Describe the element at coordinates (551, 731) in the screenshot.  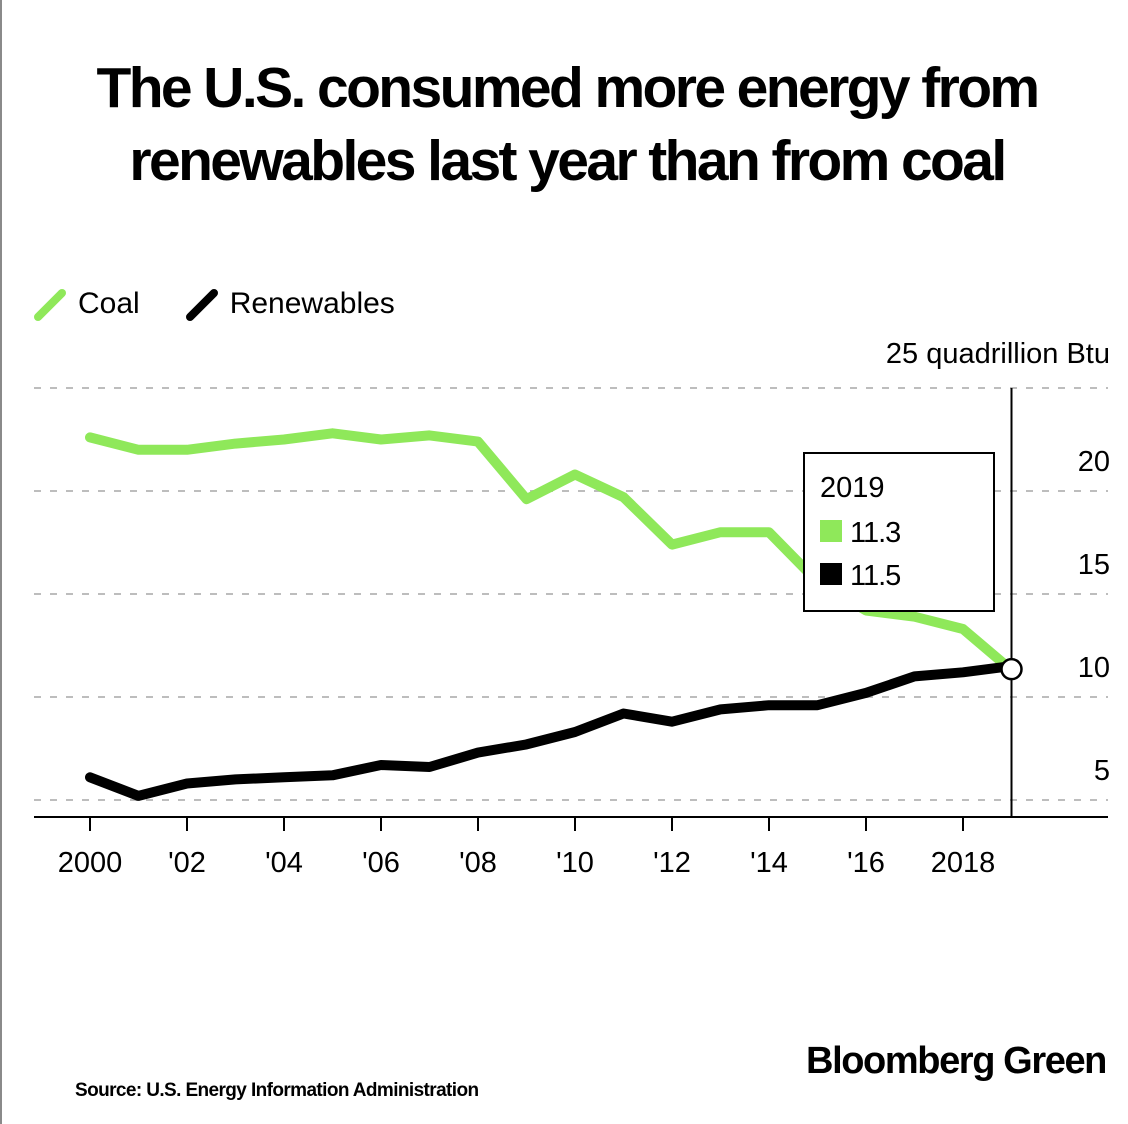
I see `series-line-renewables` at that location.